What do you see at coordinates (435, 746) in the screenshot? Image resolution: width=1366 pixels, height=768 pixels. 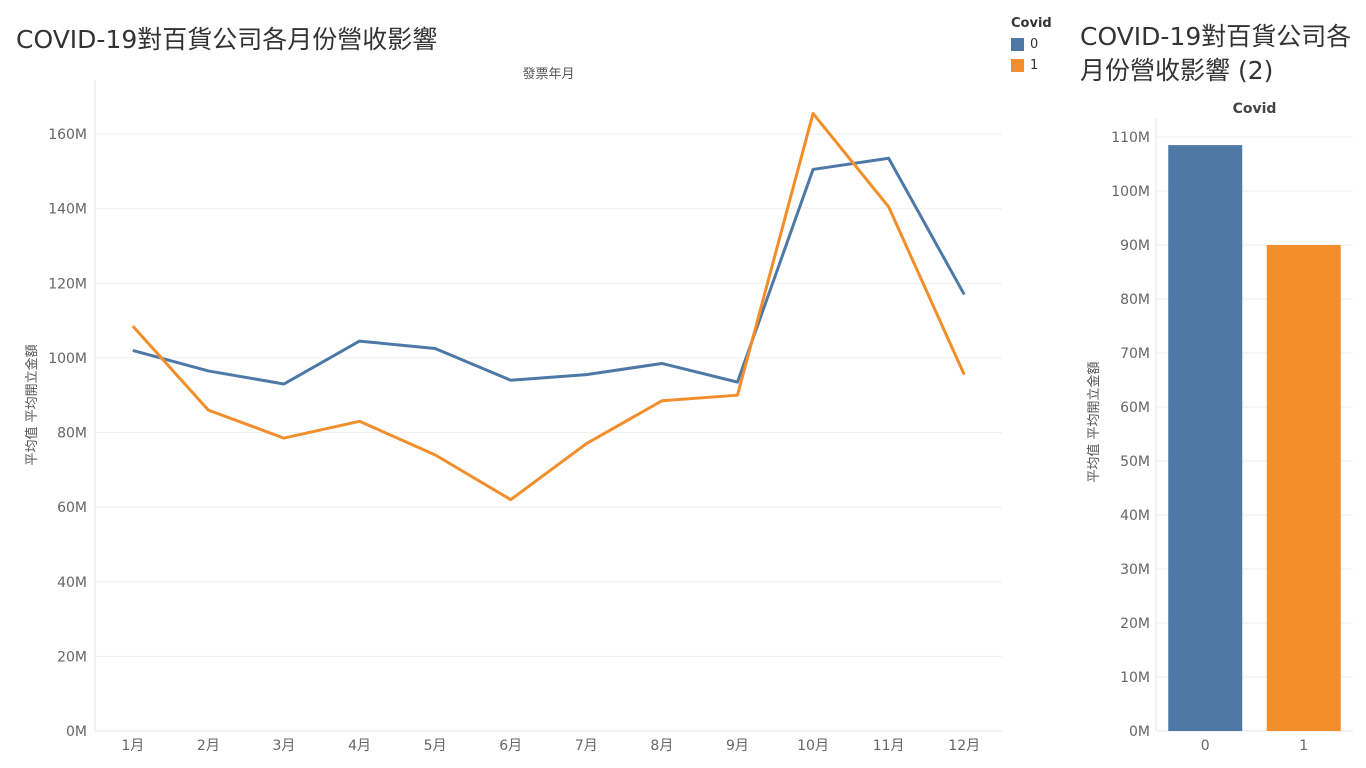 I see `x-tick-label: 5月` at bounding box center [435, 746].